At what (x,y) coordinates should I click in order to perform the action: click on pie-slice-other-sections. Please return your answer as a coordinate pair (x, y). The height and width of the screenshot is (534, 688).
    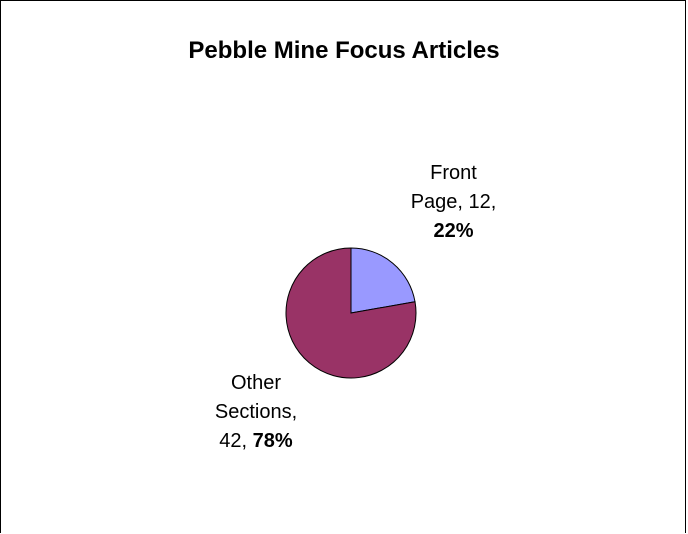
    Looking at the image, I should click on (351, 313).